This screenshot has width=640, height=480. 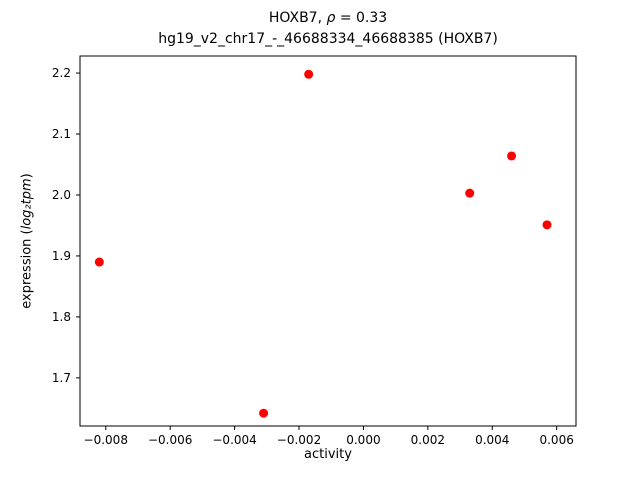 What do you see at coordinates (61, 195) in the screenshot?
I see `y-tick-label: 2.0` at bounding box center [61, 195].